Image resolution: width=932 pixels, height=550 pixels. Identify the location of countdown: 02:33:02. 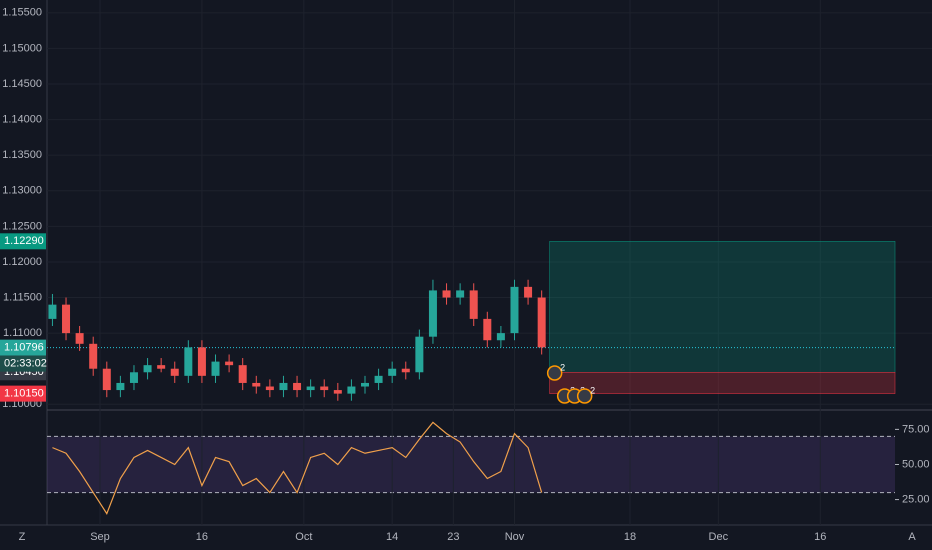
(25, 364).